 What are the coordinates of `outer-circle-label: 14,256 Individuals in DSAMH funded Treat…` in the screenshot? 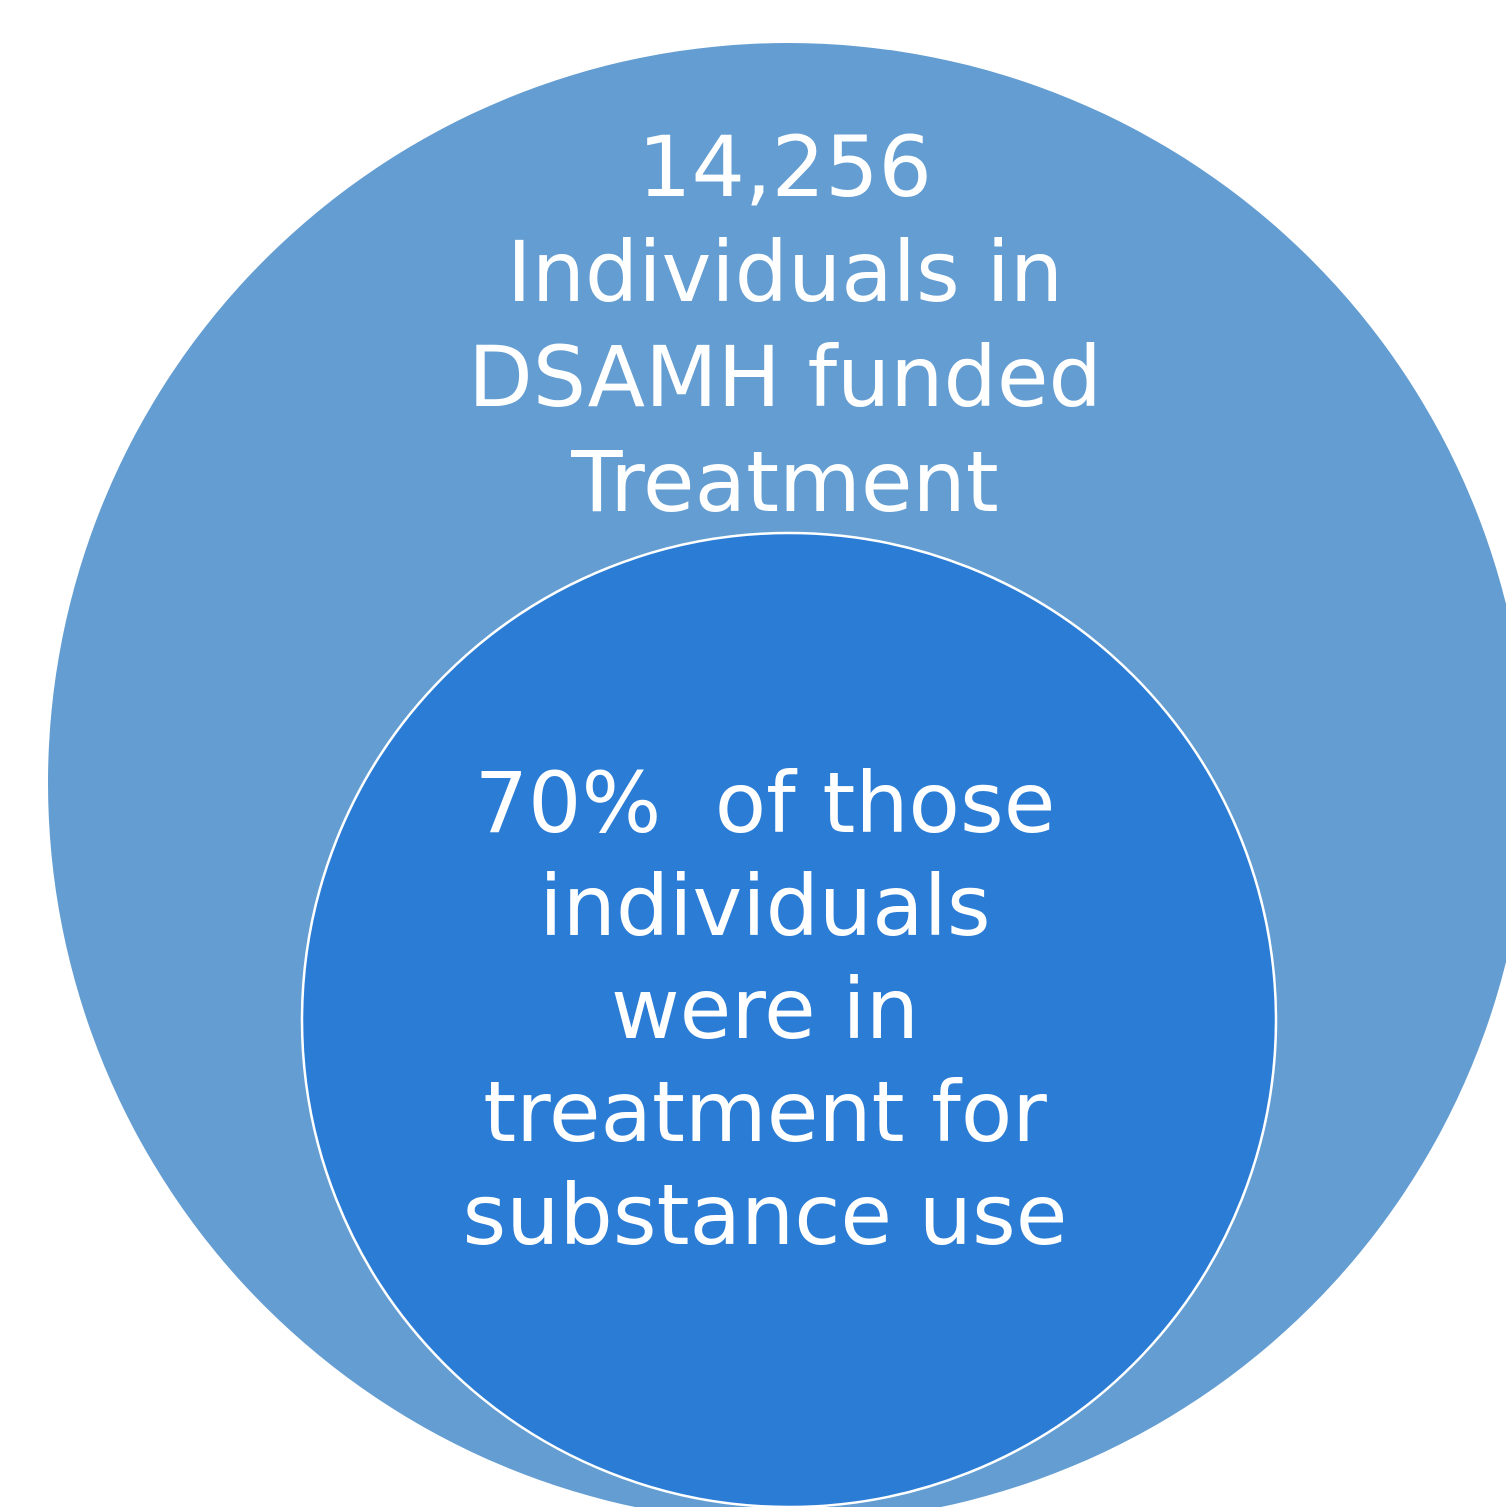 It's located at (785, 325).